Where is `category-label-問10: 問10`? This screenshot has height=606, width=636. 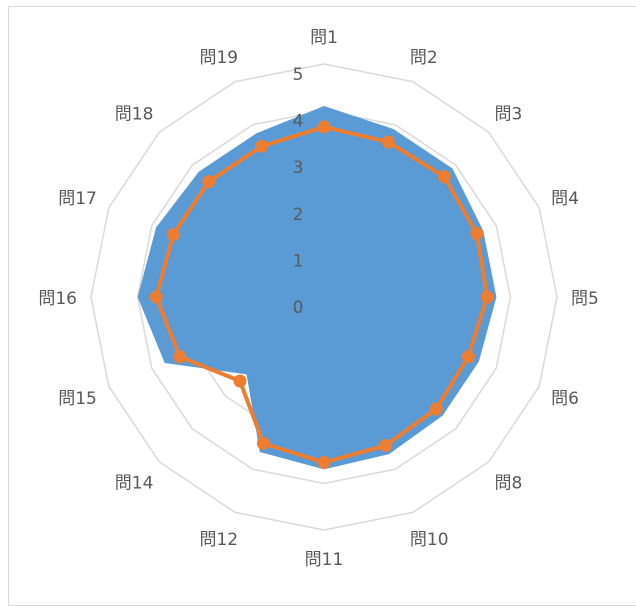
category-label-問10: 問10 is located at coordinates (429, 540).